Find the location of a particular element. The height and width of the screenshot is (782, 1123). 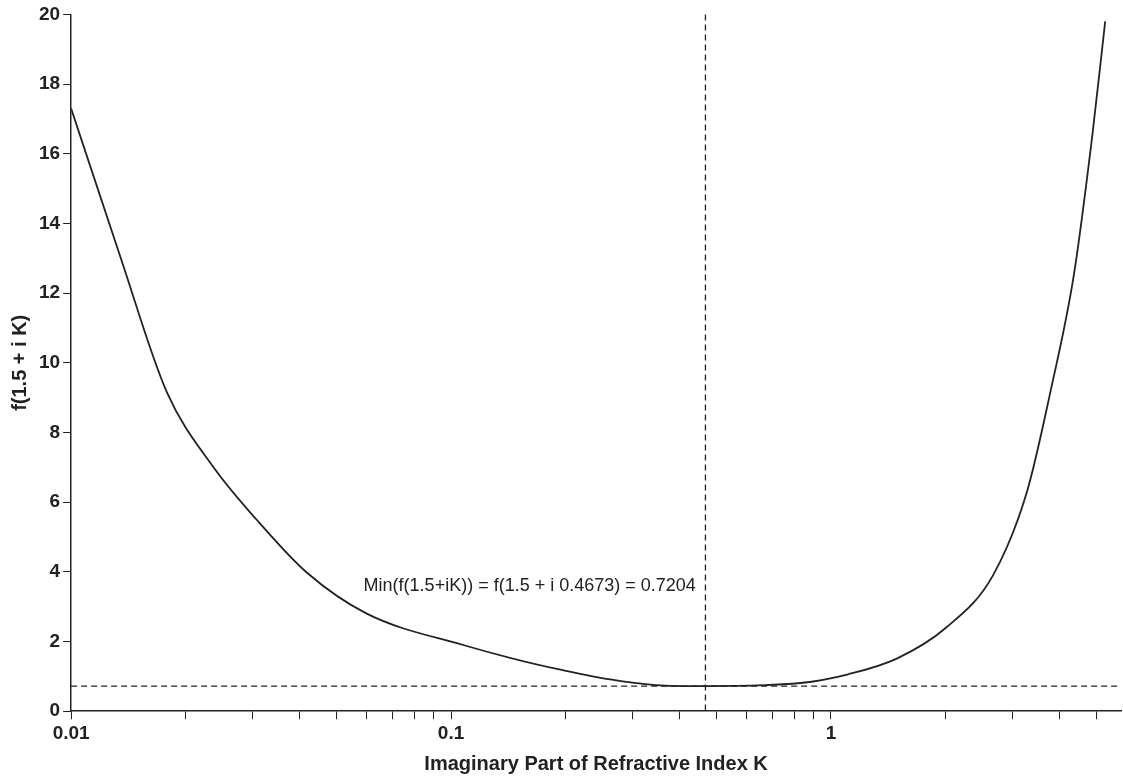

x-tick-label: 0.01 is located at coordinates (71, 732).